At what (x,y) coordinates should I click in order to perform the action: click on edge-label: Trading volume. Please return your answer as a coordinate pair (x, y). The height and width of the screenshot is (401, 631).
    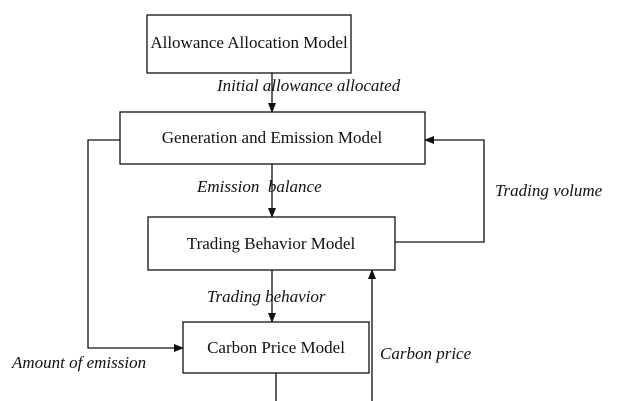
    Looking at the image, I should click on (549, 190).